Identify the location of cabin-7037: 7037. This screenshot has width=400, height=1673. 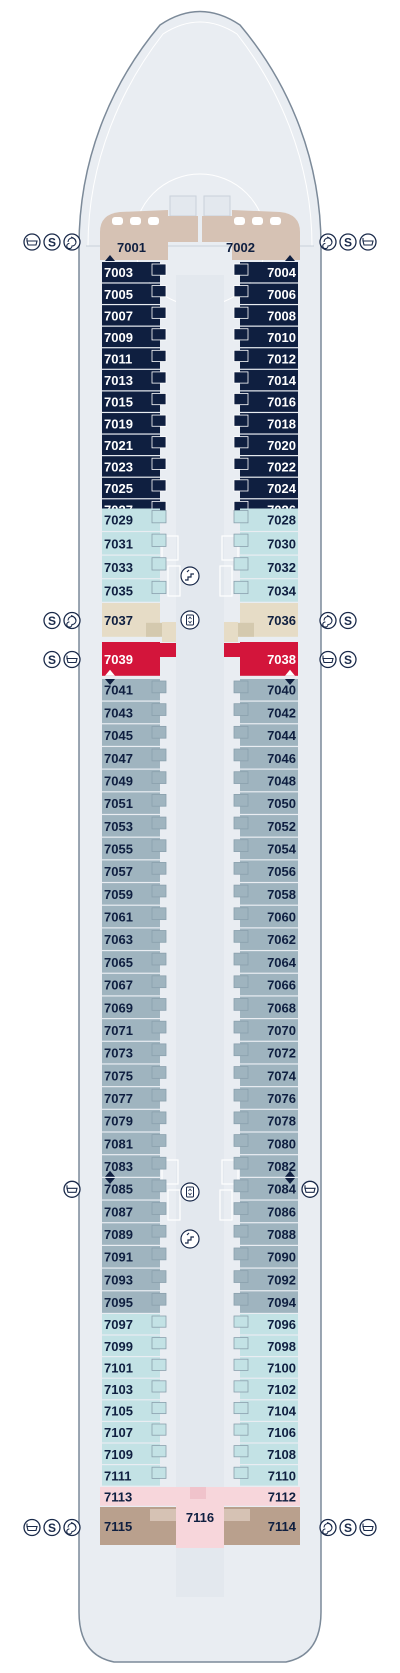
(132, 620).